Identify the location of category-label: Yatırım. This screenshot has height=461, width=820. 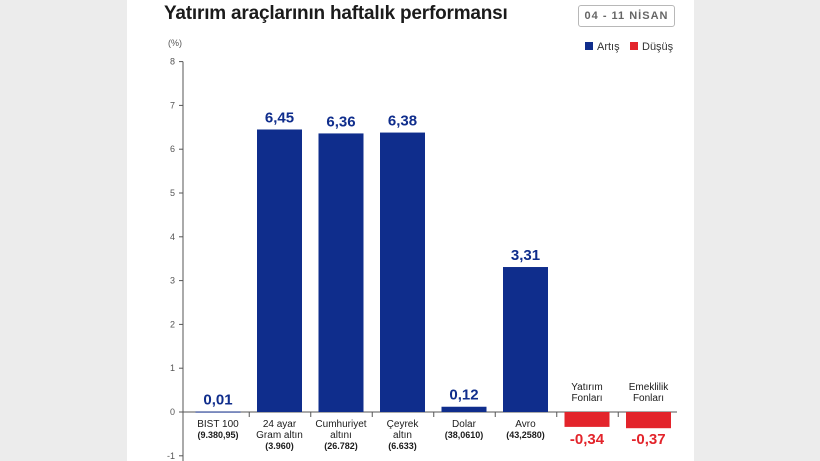
(586, 387).